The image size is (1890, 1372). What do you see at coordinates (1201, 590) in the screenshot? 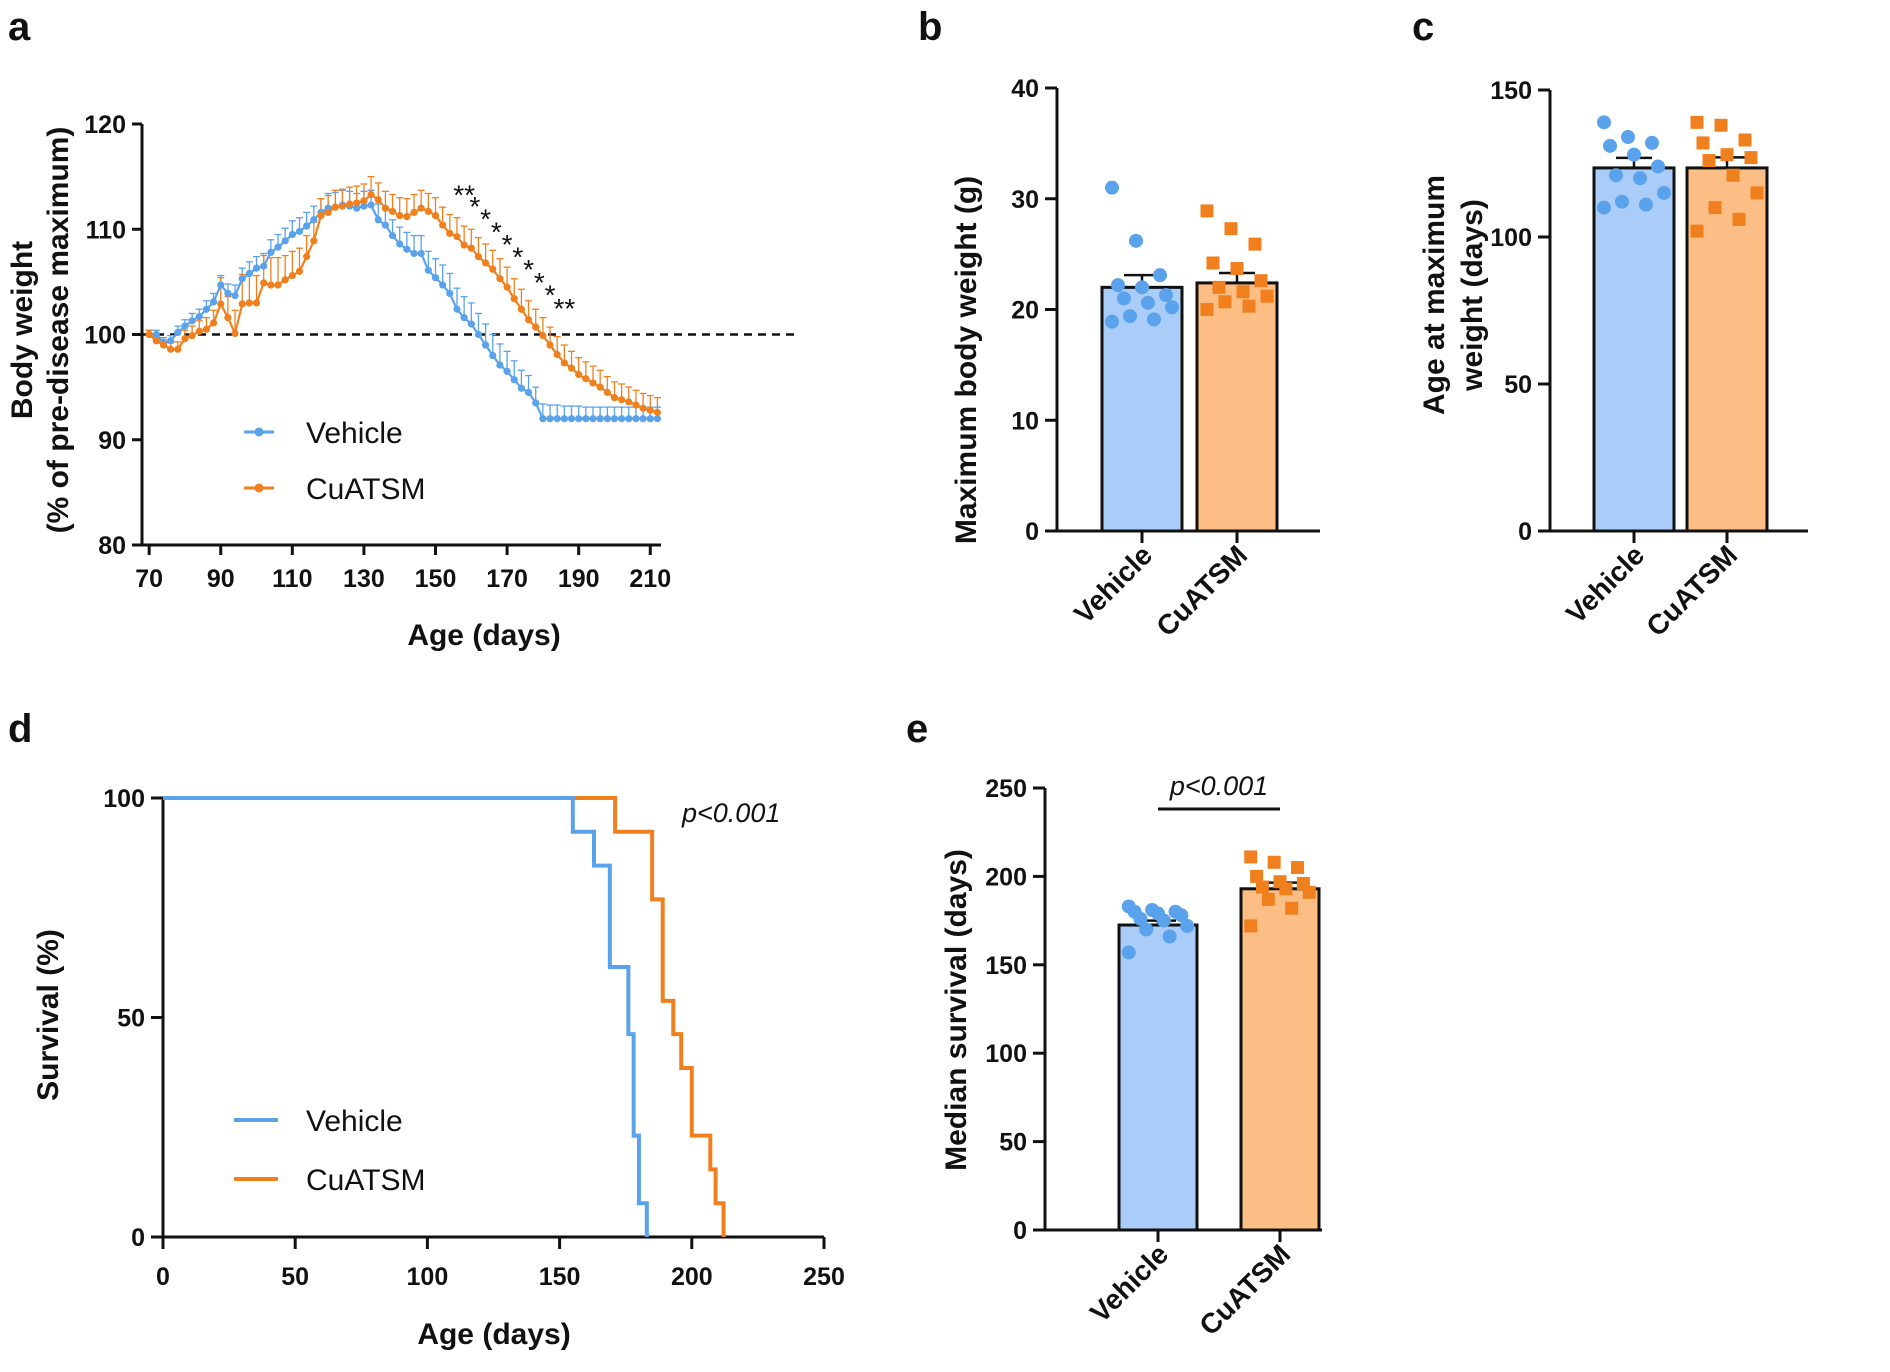
I see `panel-b-x-tick-label-cuatsm: CuATSM` at bounding box center [1201, 590].